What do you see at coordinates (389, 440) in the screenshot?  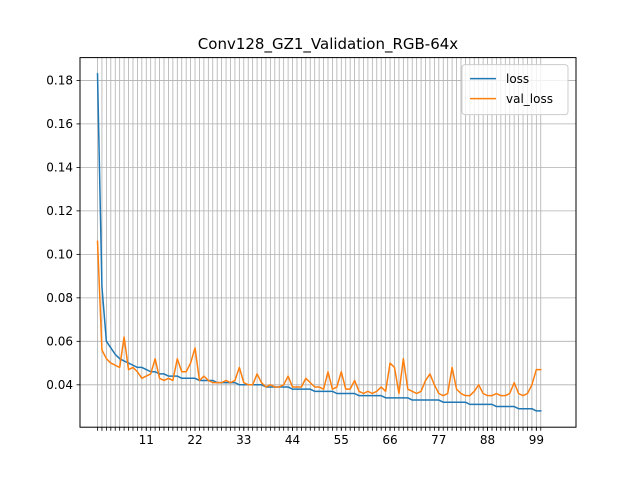 I see `x-tick-label: 66` at bounding box center [389, 440].